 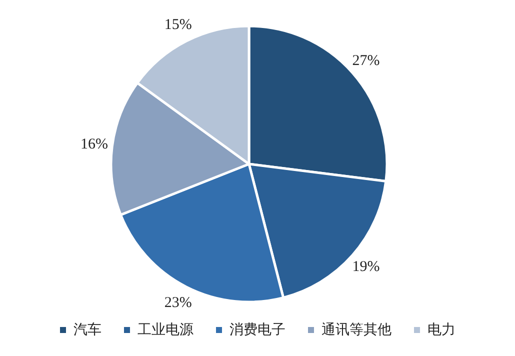 I want to click on legend-label: 汽车, so click(x=88, y=330).